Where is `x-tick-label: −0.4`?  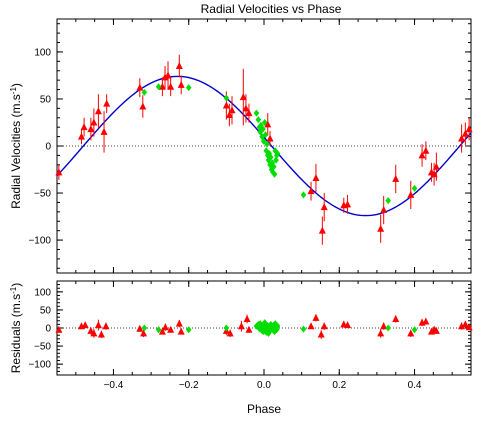
x-tick-label: −0.4 is located at coordinates (114, 385).